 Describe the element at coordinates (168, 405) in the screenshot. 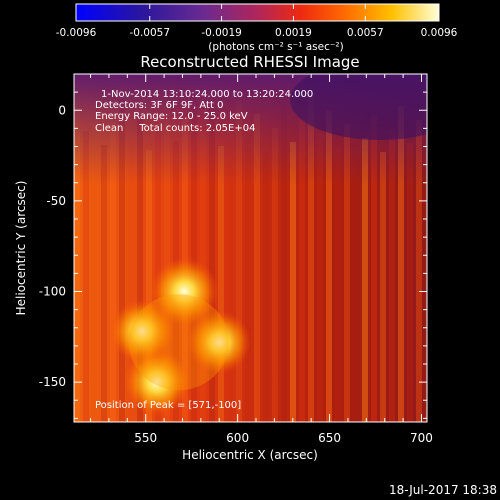

I see `peak-position-label: Position of Peak = [571,-100]` at that location.